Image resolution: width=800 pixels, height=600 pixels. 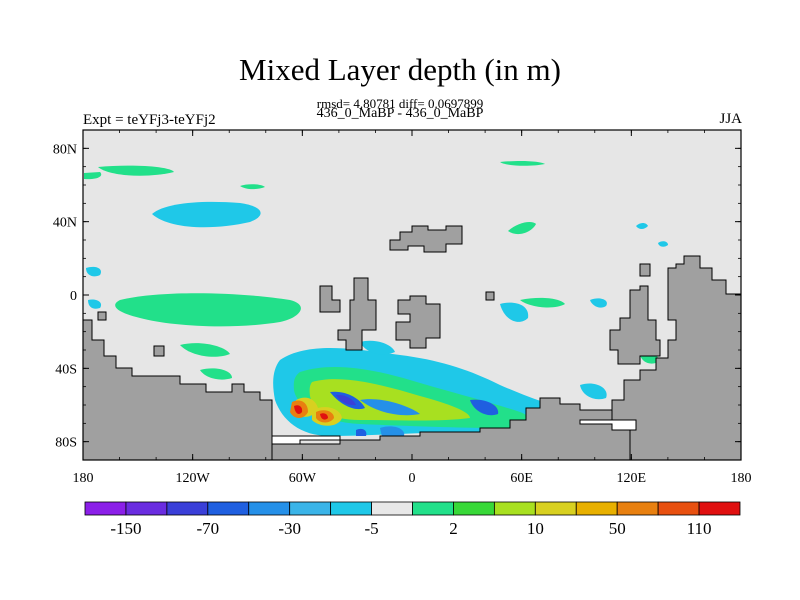 What do you see at coordinates (65, 149) in the screenshot?
I see `lat-label: 80N` at bounding box center [65, 149].